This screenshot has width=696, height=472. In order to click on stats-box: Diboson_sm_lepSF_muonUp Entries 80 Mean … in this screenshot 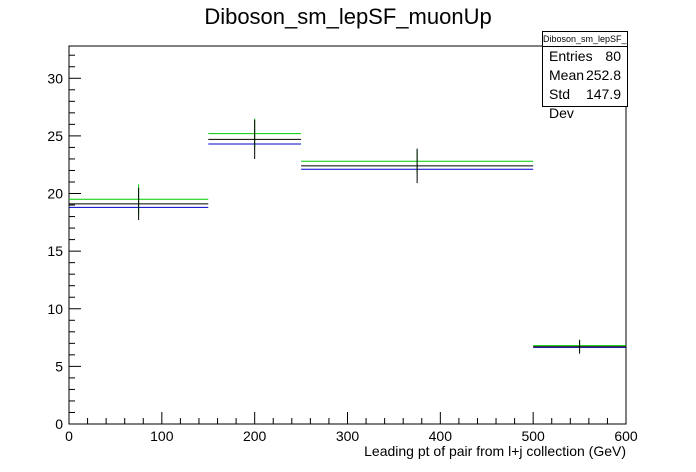, I will do `click(585, 76)`.